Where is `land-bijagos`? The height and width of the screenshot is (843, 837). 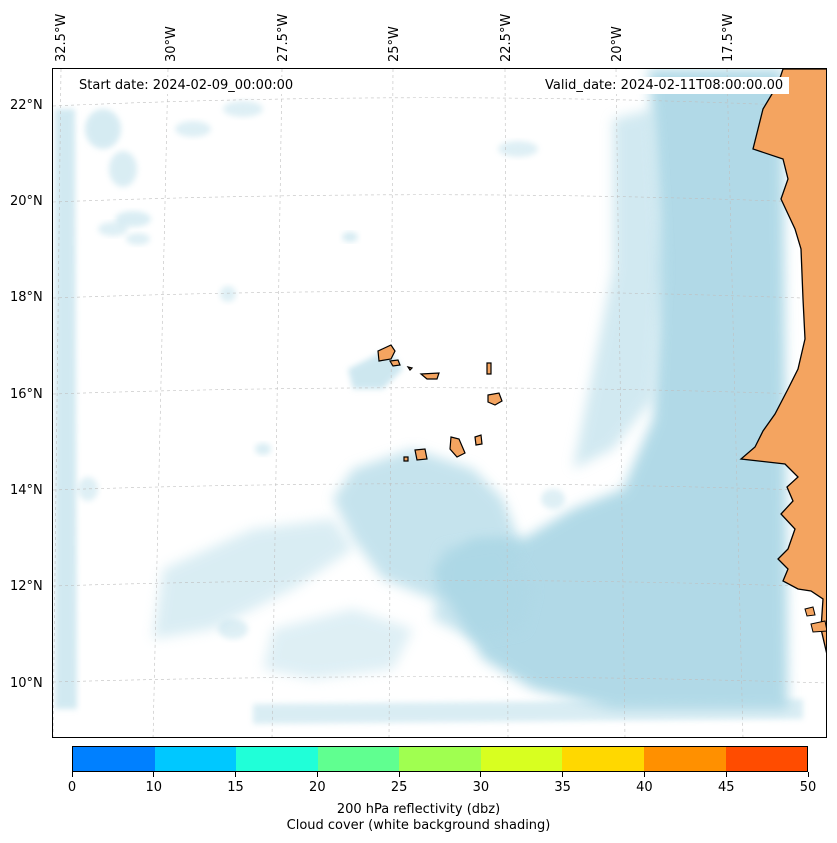
land-bijagos is located at coordinates (818, 626).